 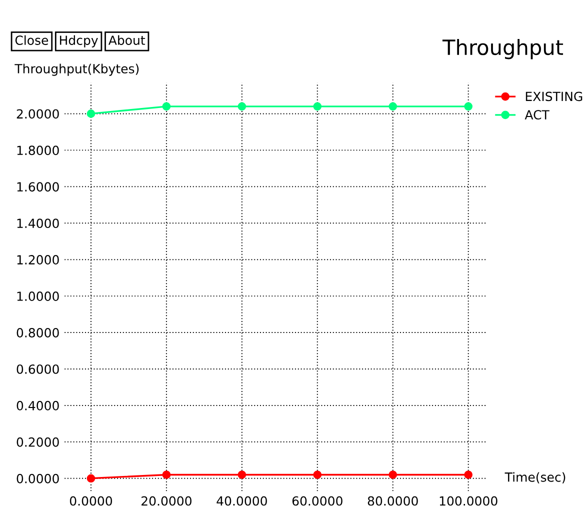 What do you see at coordinates (38, 223) in the screenshot?
I see `y-tick-label: 1.4000` at bounding box center [38, 223].